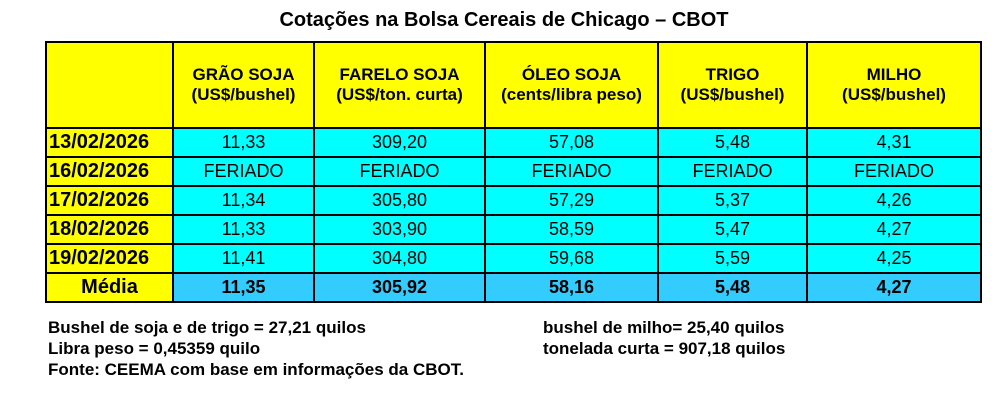 The width and height of the screenshot is (1008, 403). I want to click on column-name: ÓLEO SOJA, so click(571, 74).